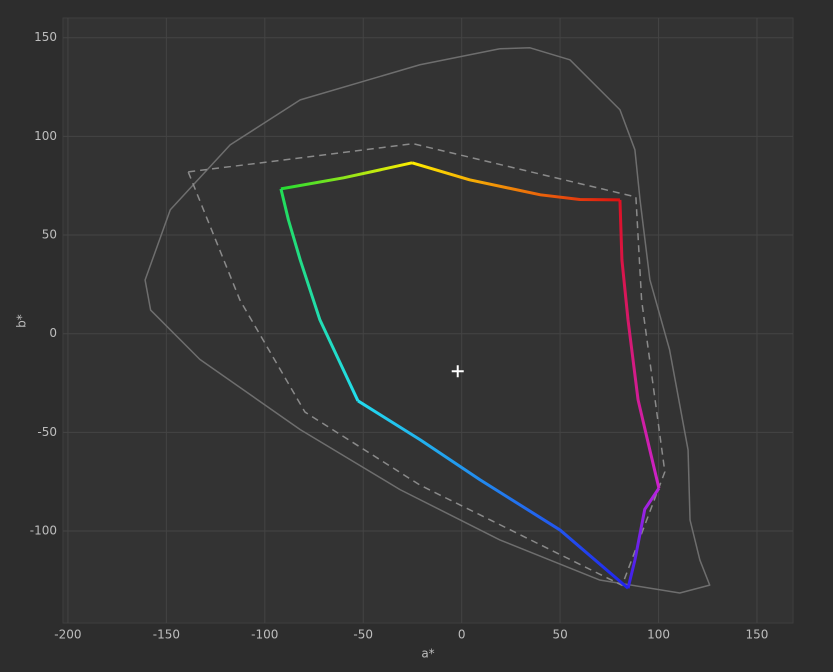 Image resolution: width=833 pixels, height=672 pixels. I want to click on x-tick-label: -50, so click(363, 635).